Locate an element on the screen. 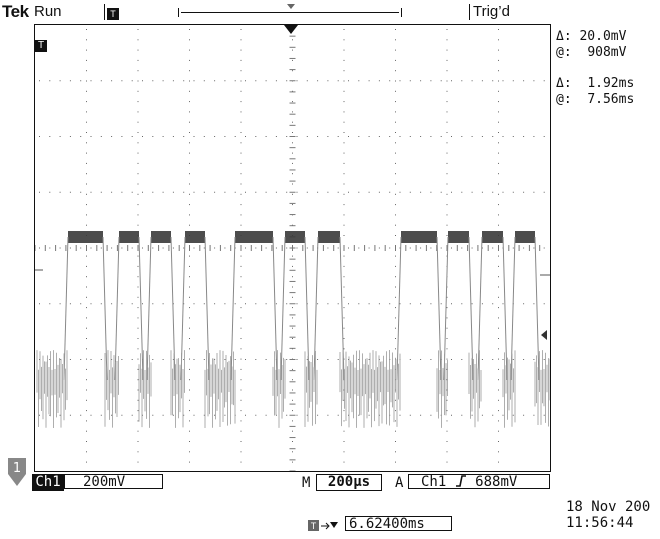  cursor-delta-voltage: Δ: 20.0mV is located at coordinates (591, 36).